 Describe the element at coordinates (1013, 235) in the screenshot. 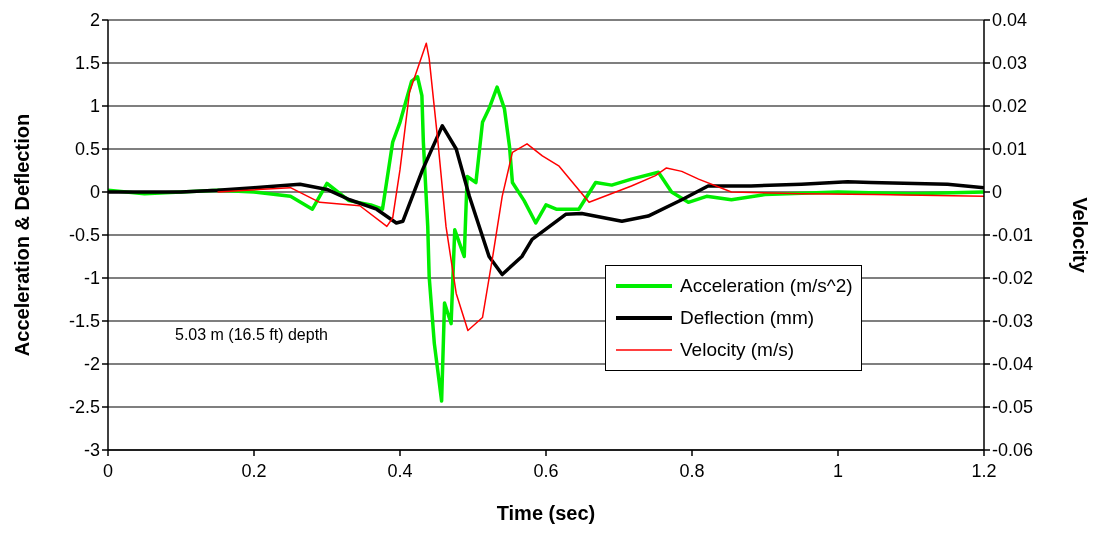

I see `y2-tick-label: -0.01` at that location.